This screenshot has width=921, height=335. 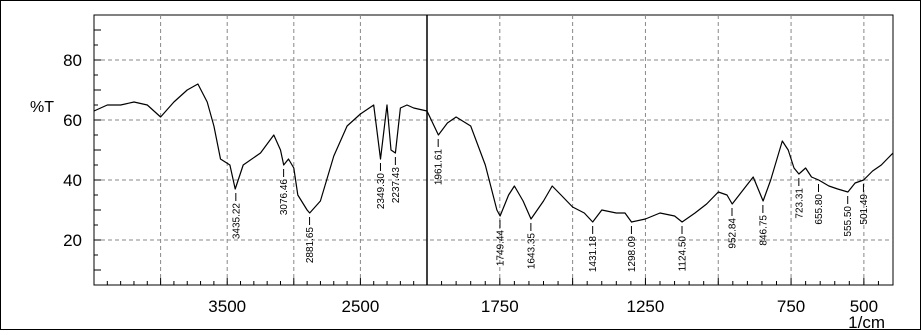 What do you see at coordinates (381, 191) in the screenshot?
I see `peak-label: 2349.30` at bounding box center [381, 191].